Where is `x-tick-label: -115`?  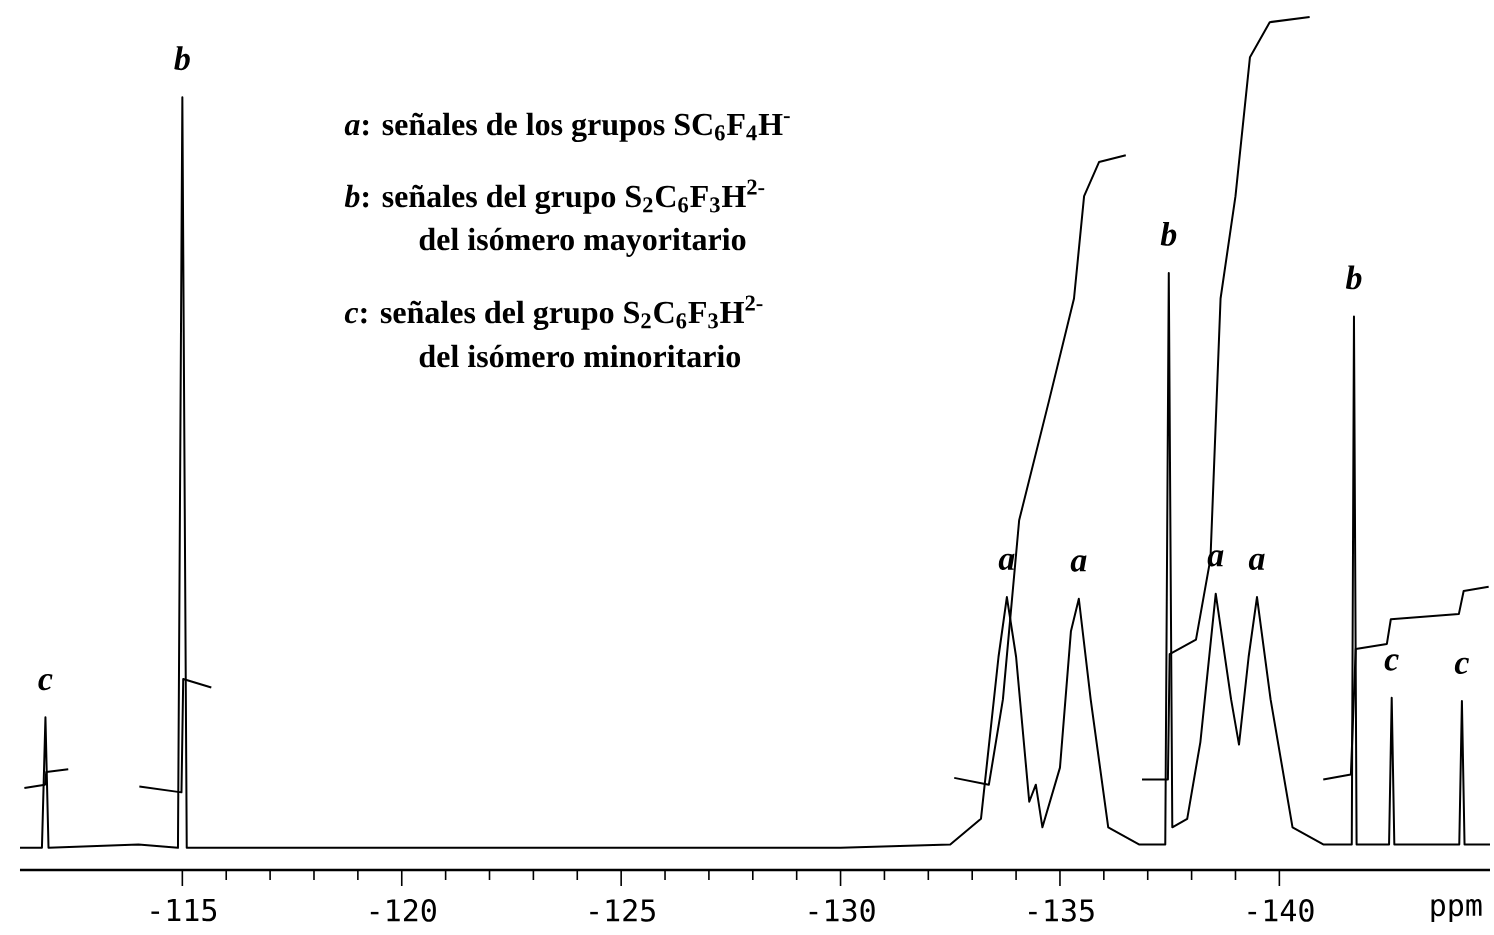 x-tick-label: -115 is located at coordinates (184, 910).